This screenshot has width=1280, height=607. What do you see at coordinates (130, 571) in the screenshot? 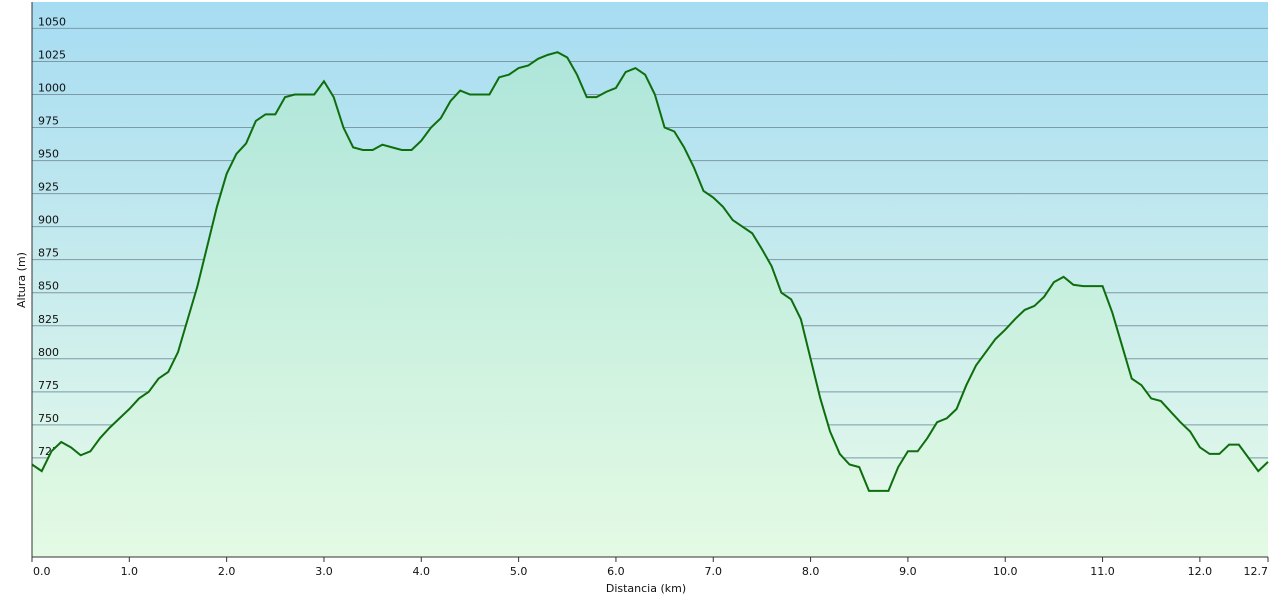
I see `x-tick-label: 1.0` at bounding box center [130, 571].